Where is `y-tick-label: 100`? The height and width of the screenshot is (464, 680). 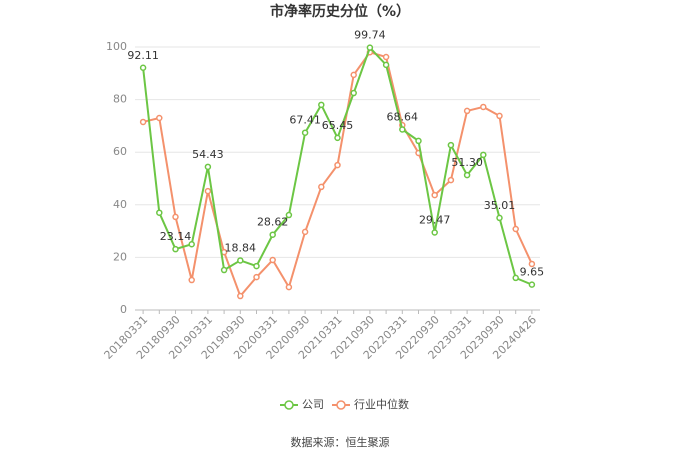 y-tick-label: 100 is located at coordinates (116, 46).